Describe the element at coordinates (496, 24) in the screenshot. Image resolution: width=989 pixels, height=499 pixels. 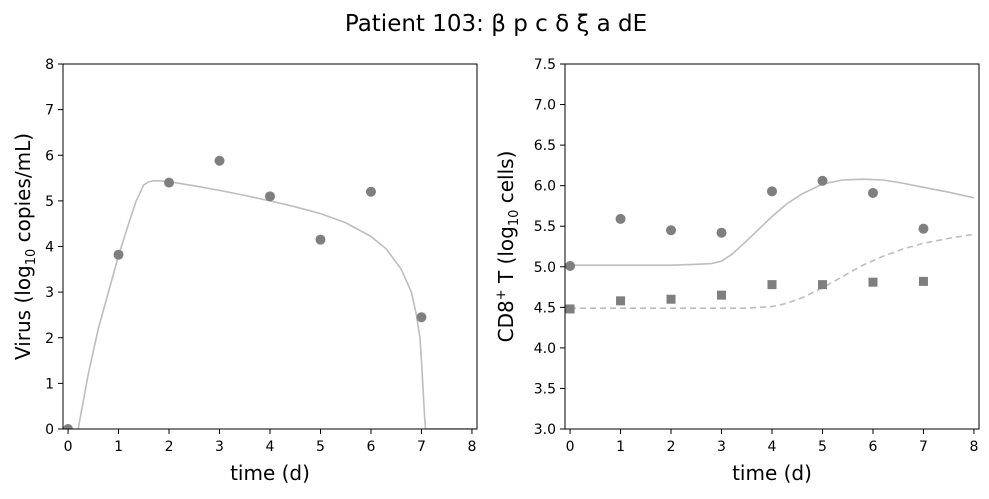
I see `figure-title: Patient 103: β p c δ ξ a dE` at that location.